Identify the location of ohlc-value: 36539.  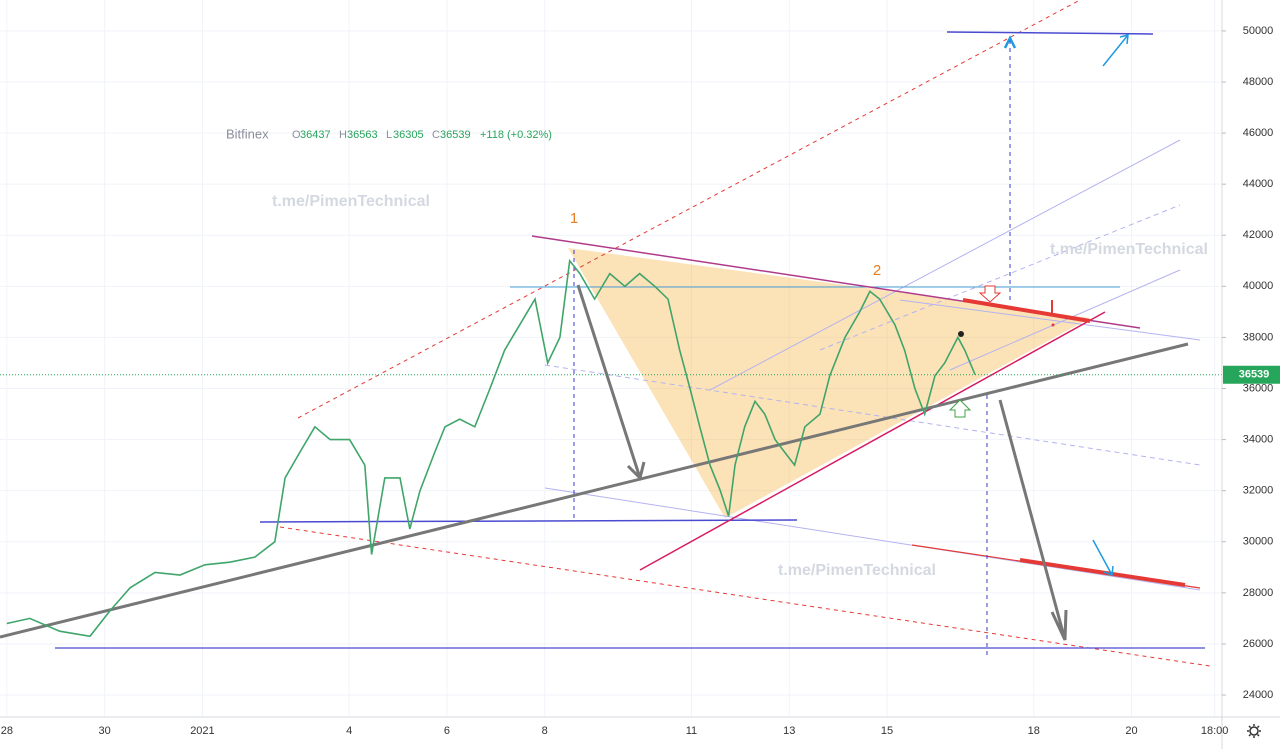
(455, 135).